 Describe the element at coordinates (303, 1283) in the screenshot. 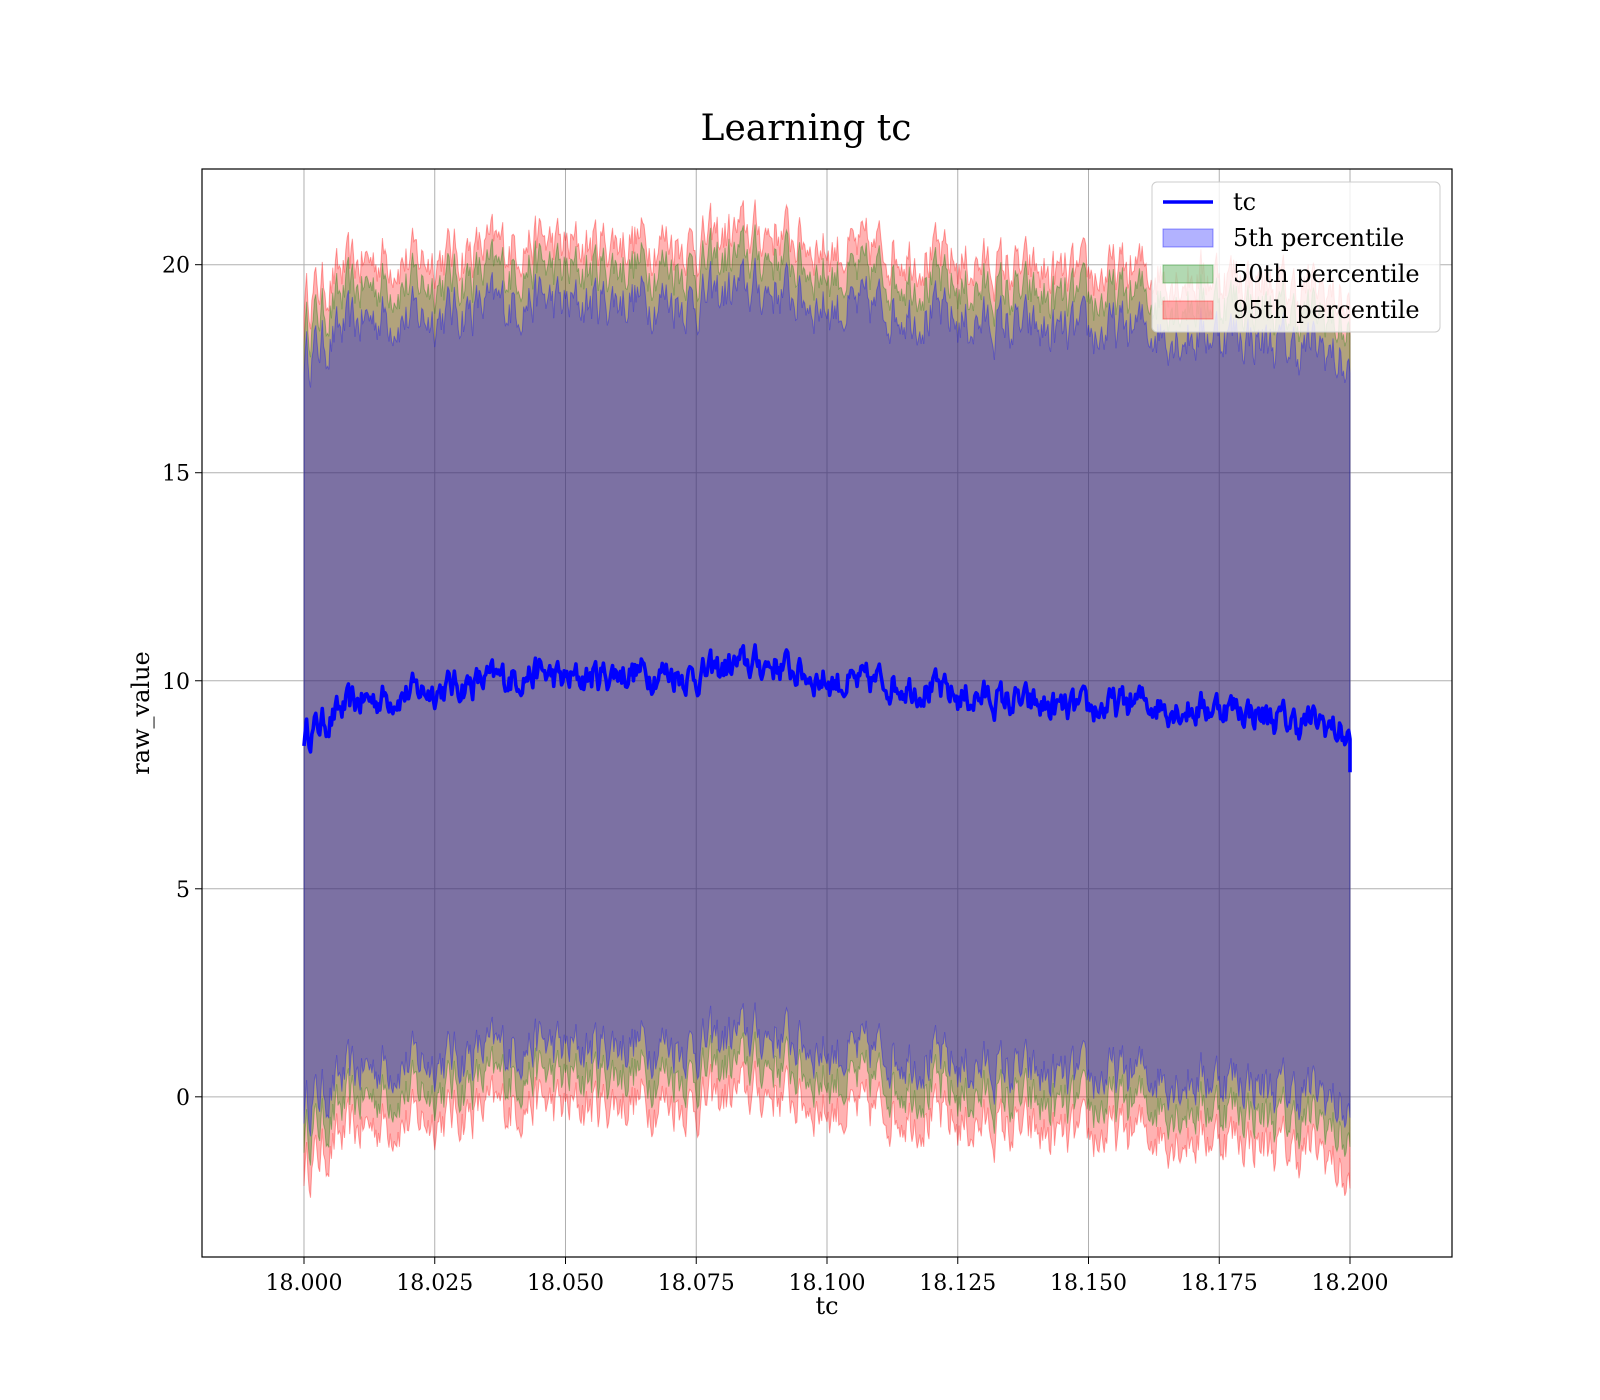

I see `x-tick-label: 18.000` at that location.